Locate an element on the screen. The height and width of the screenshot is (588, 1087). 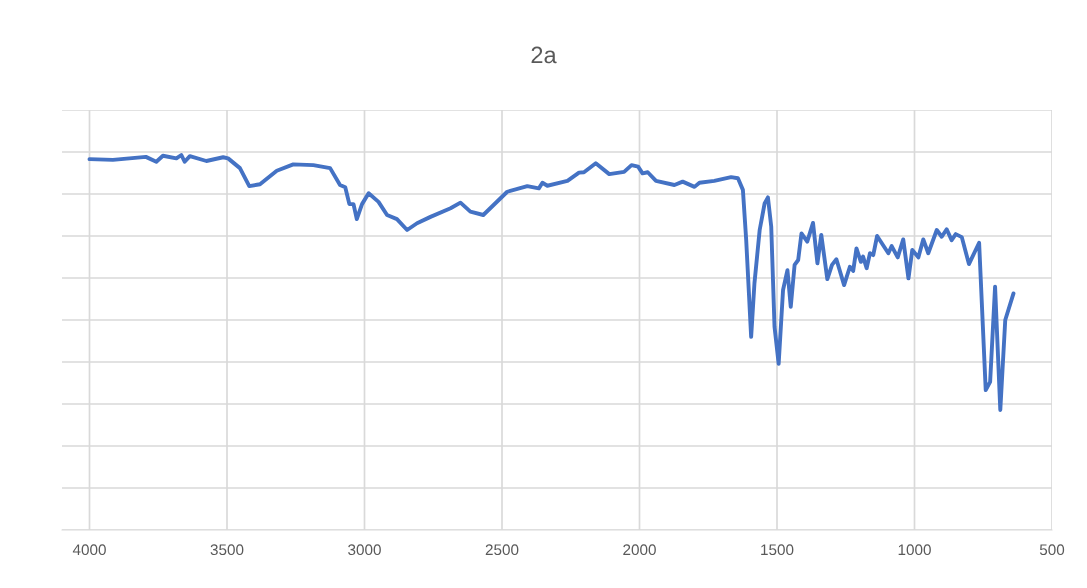
chart-title: 2a is located at coordinates (544, 55).